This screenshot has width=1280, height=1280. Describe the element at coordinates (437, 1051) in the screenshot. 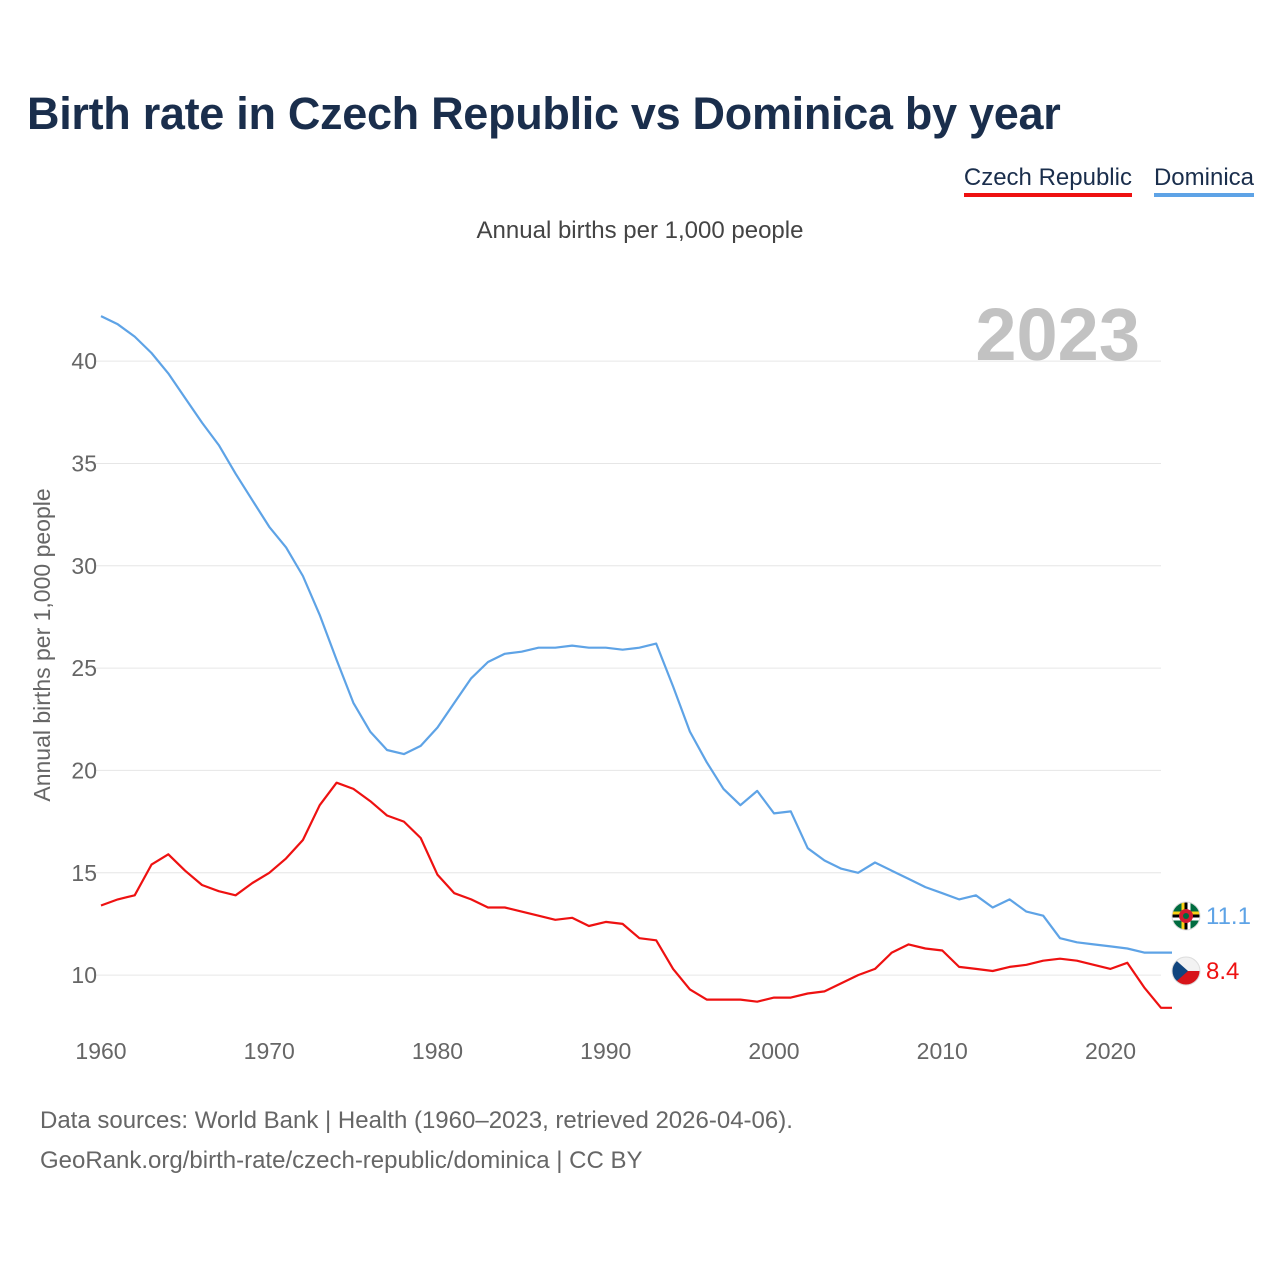

I see `x-tick-label-1980: 1980` at that location.